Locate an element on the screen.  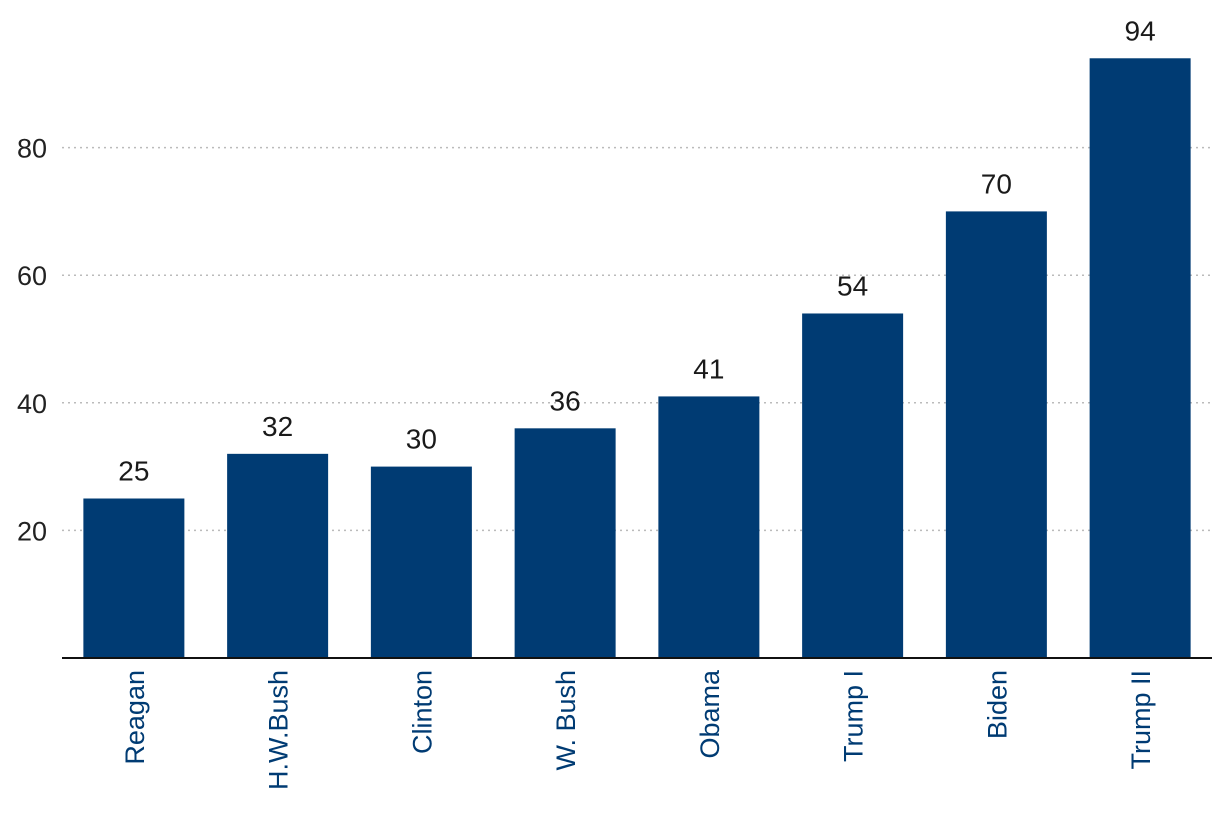
bar-value-label: 41 is located at coordinates (708, 368).